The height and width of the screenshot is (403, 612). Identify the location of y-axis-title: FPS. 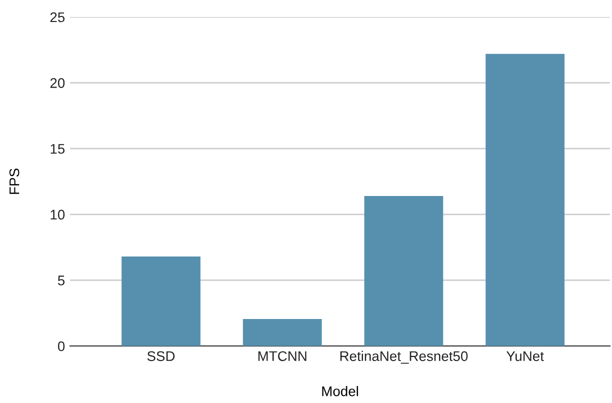
(14, 181).